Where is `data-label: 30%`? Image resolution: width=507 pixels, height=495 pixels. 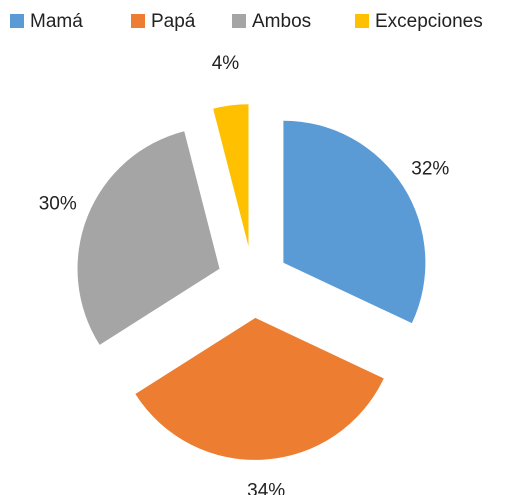
data-label: 30% is located at coordinates (58, 204).